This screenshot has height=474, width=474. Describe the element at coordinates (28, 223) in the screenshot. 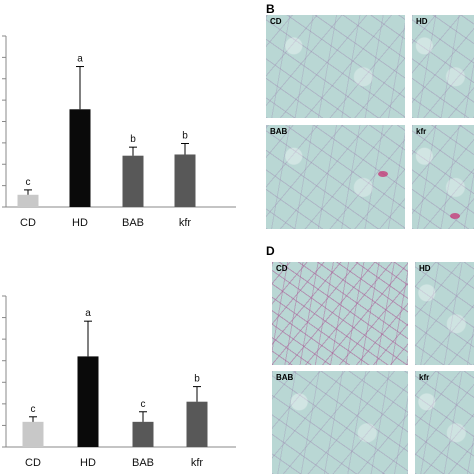

I see `chart-1-category-label: CD` at that location.